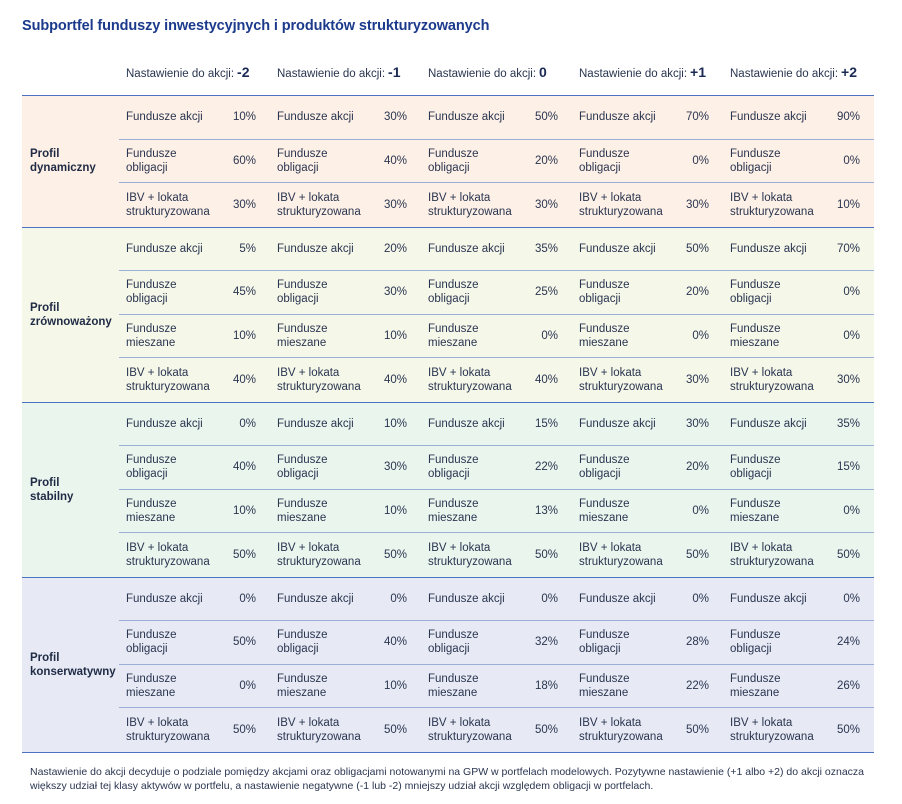  Describe the element at coordinates (647, 117) in the screenshot. I see `table-cell: Fundusze akcji 70%` at that location.